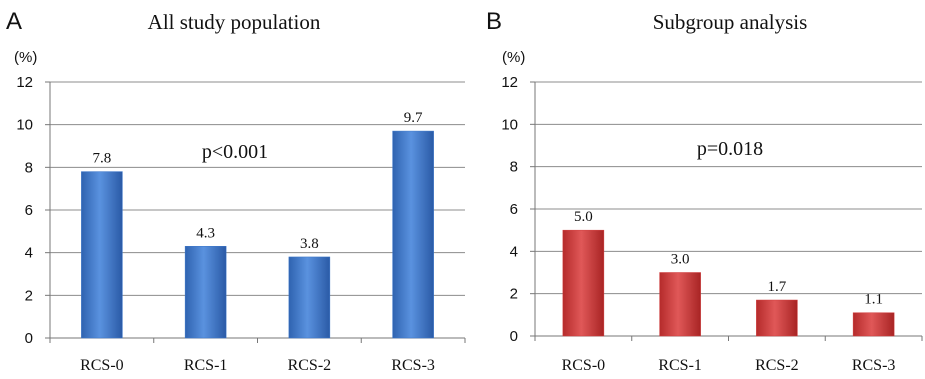 This screenshot has width=925, height=379. Describe the element at coordinates (29, 167) in the screenshot. I see `panel-a-ytick-label: 8` at that location.